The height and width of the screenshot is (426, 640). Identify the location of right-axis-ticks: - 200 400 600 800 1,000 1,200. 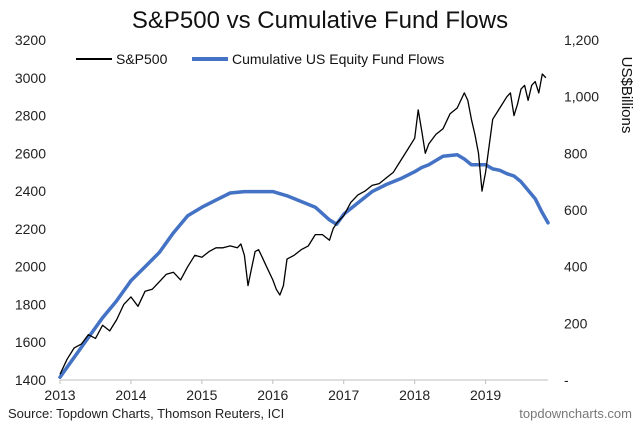
(581, 210).